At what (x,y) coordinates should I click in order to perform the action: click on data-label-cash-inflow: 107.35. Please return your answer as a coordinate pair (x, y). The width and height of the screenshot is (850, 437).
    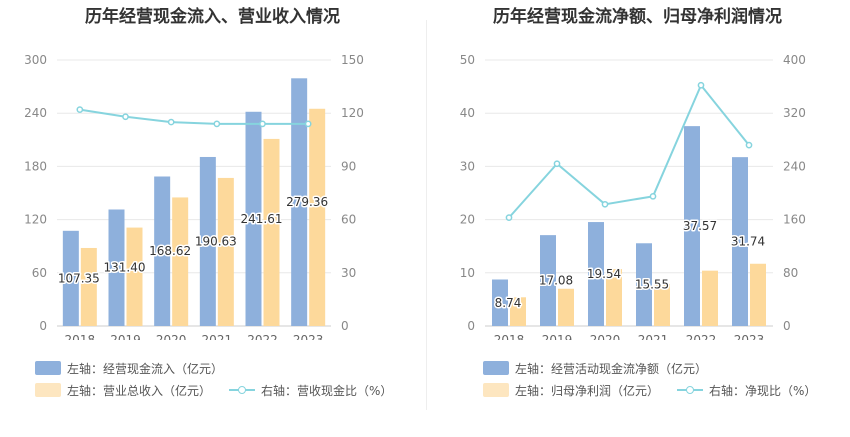
    Looking at the image, I should click on (79, 278).